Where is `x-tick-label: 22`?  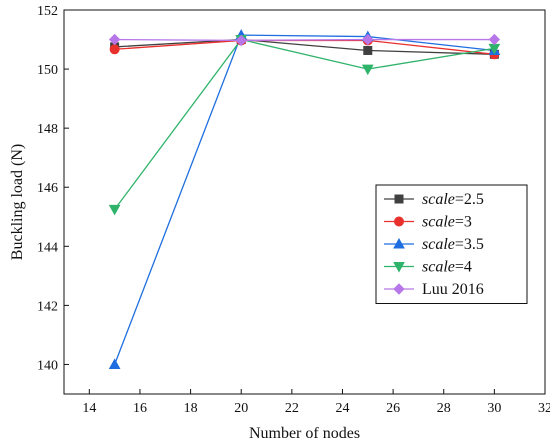 x-tick-label: 22 is located at coordinates (292, 408).